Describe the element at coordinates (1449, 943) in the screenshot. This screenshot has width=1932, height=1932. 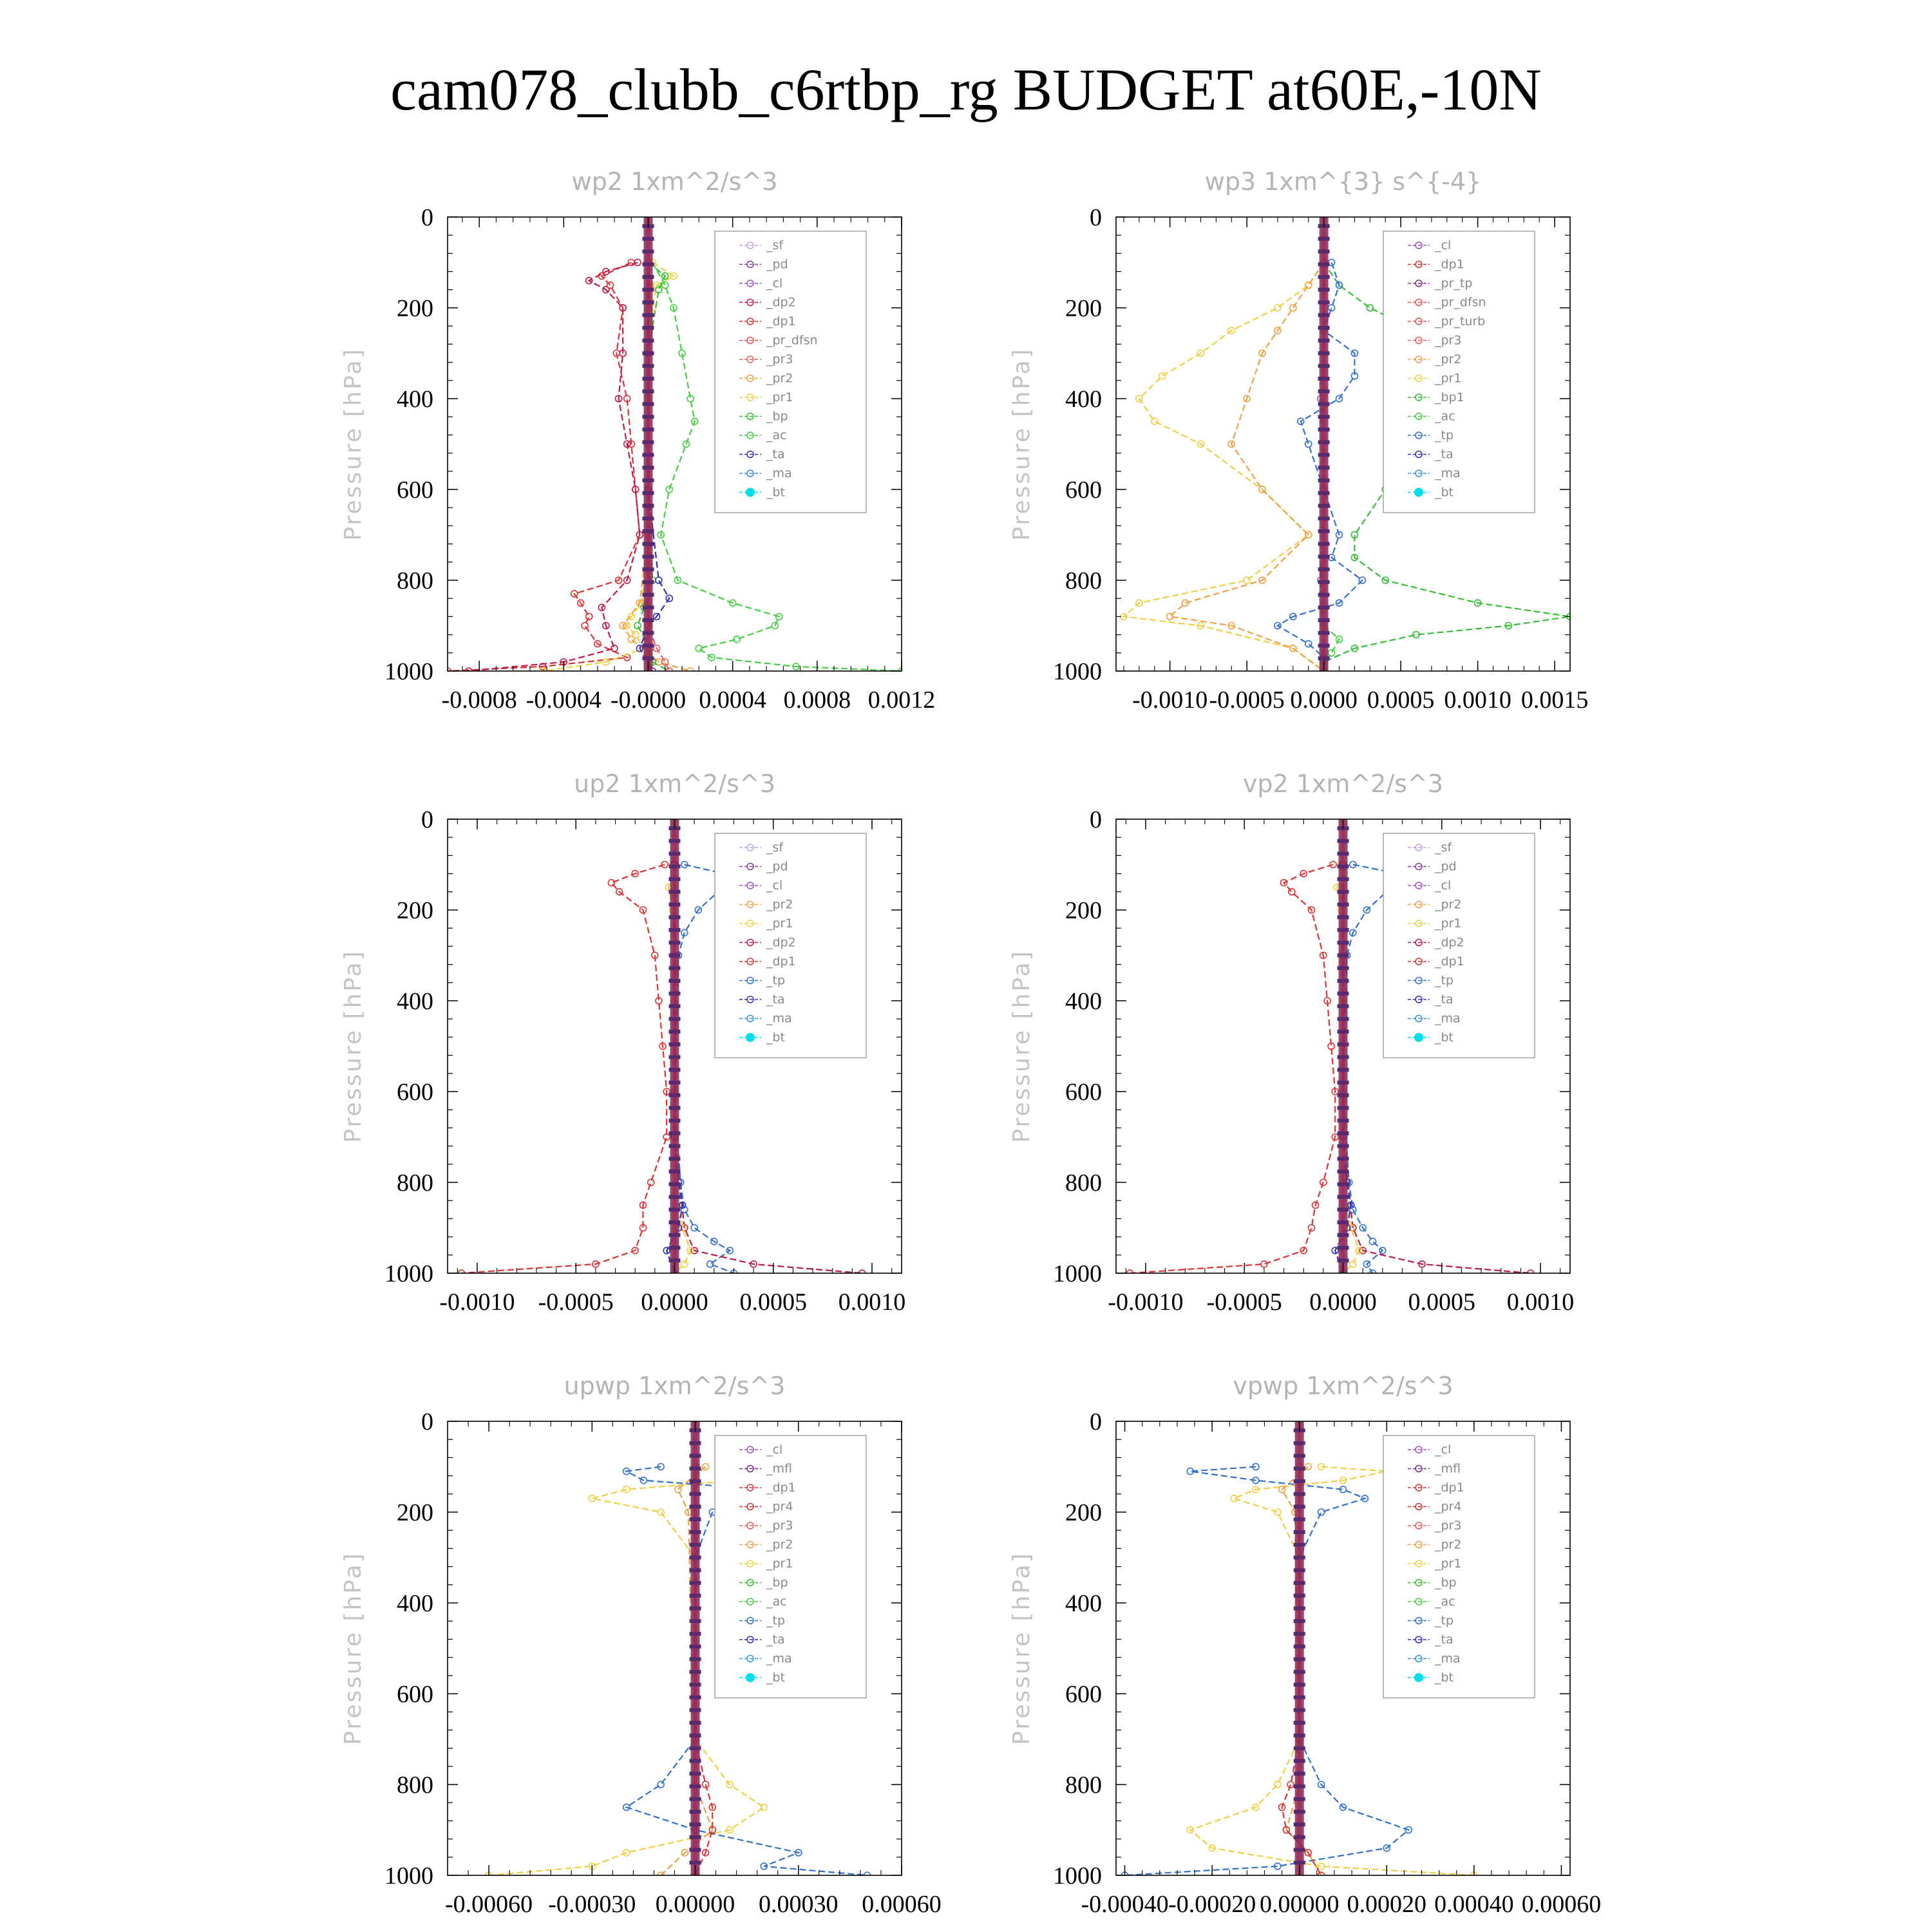
I see `legend-entry: _dp2` at that location.